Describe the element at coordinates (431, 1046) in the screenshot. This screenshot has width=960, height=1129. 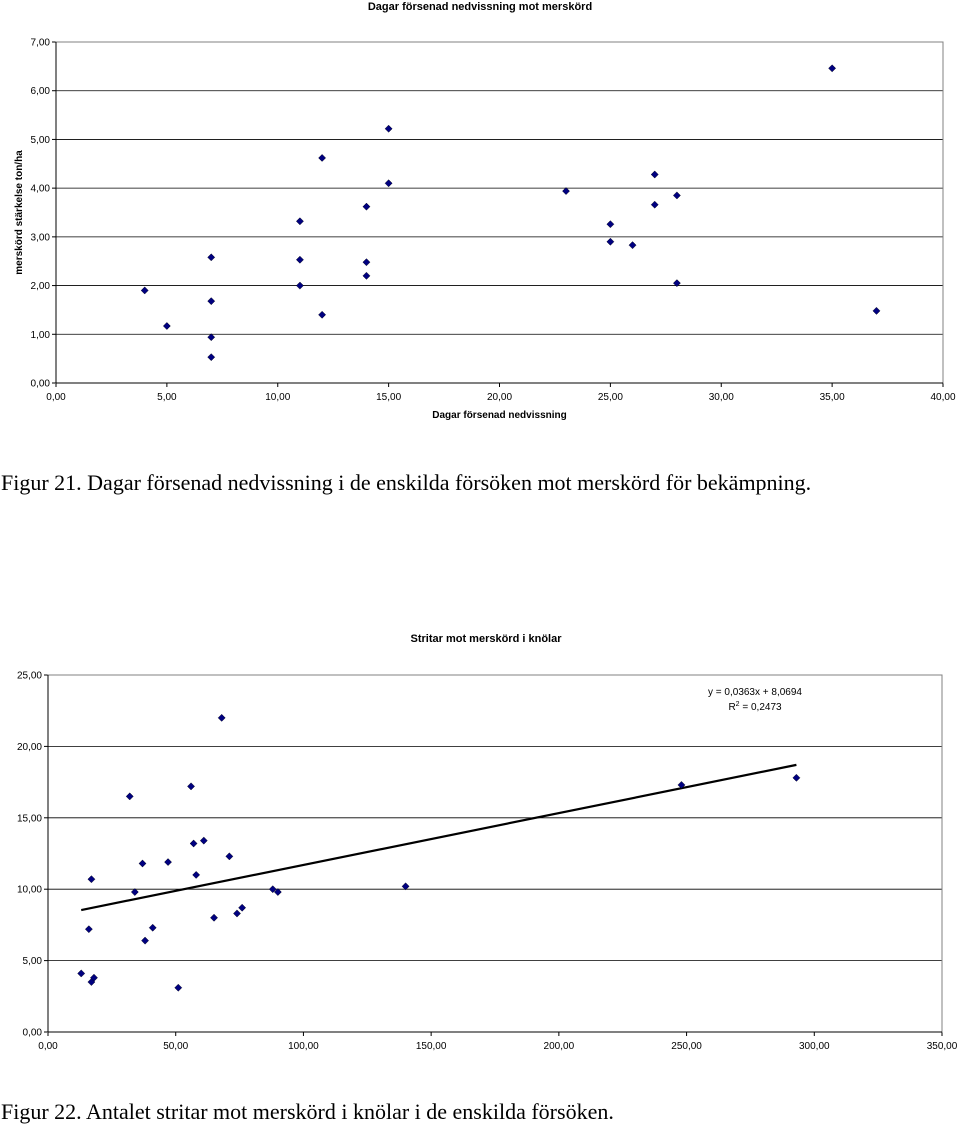
I see `x-tick-label: 150,00` at that location.